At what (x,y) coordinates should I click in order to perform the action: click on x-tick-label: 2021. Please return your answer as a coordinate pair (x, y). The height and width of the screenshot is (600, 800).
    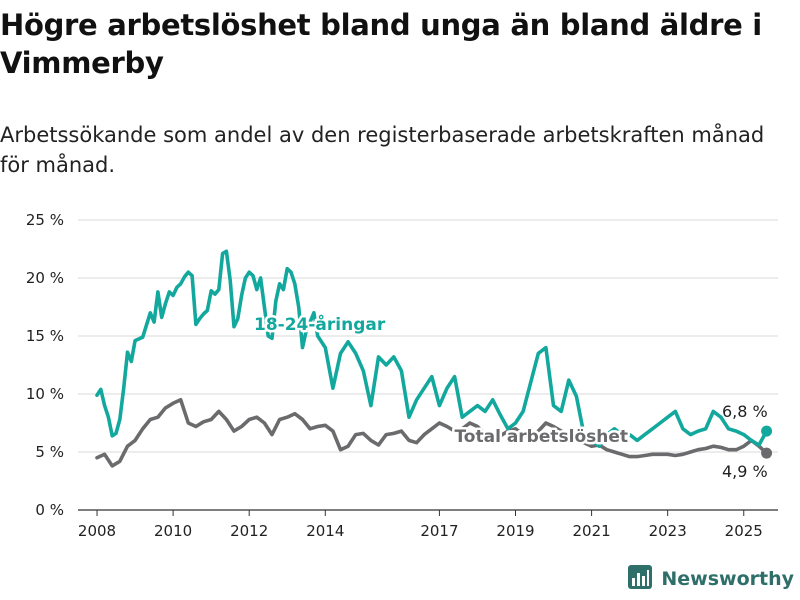
    Looking at the image, I should click on (591, 531).